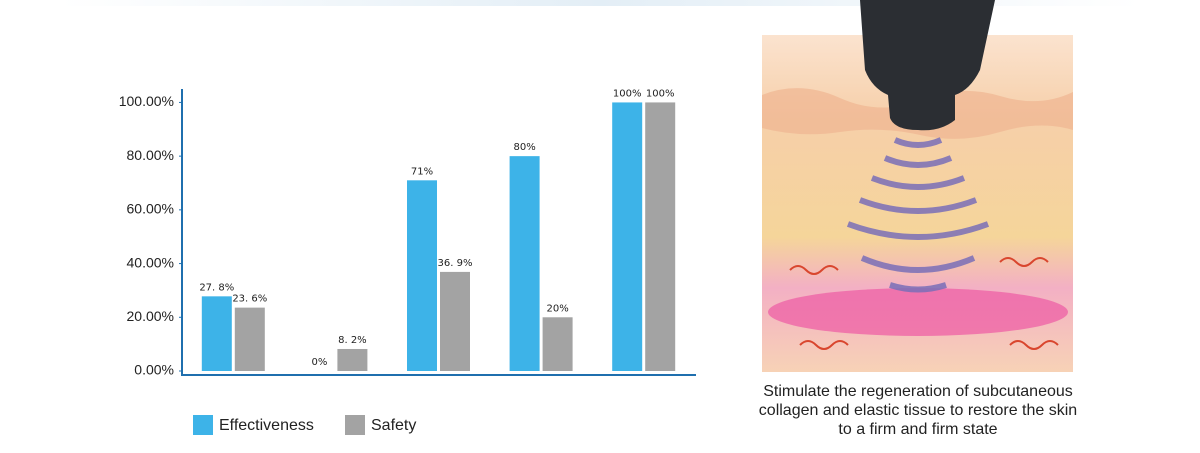  What do you see at coordinates (216, 287) in the screenshot?
I see `value-label: 27. 8%` at bounding box center [216, 287].